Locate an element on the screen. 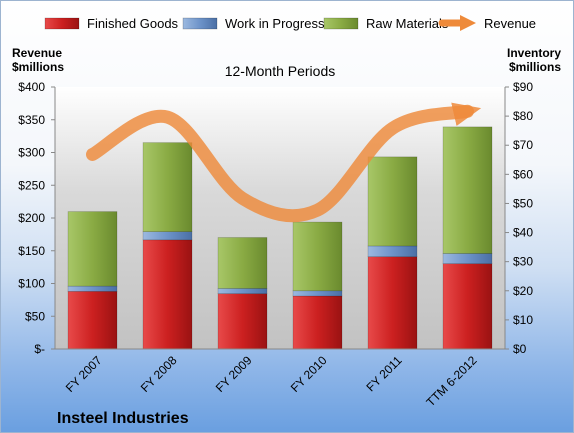  legend-item-finished-goods: Finished Goods is located at coordinates (111, 23).